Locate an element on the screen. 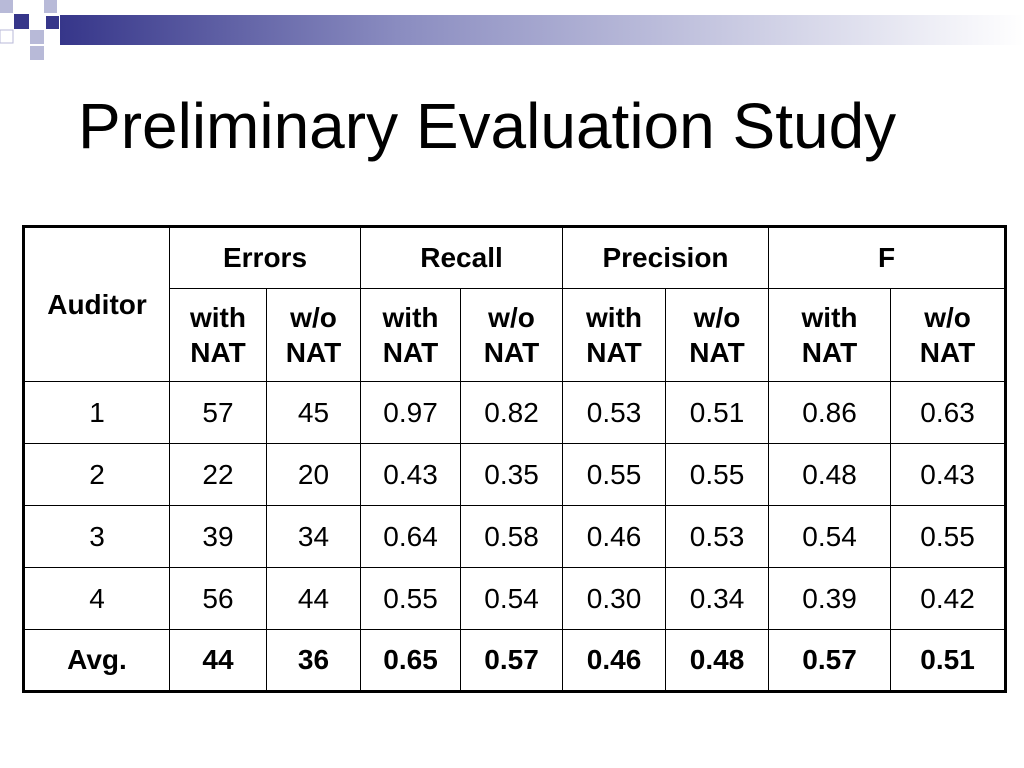  auditor-cell: 2 is located at coordinates (96, 474).